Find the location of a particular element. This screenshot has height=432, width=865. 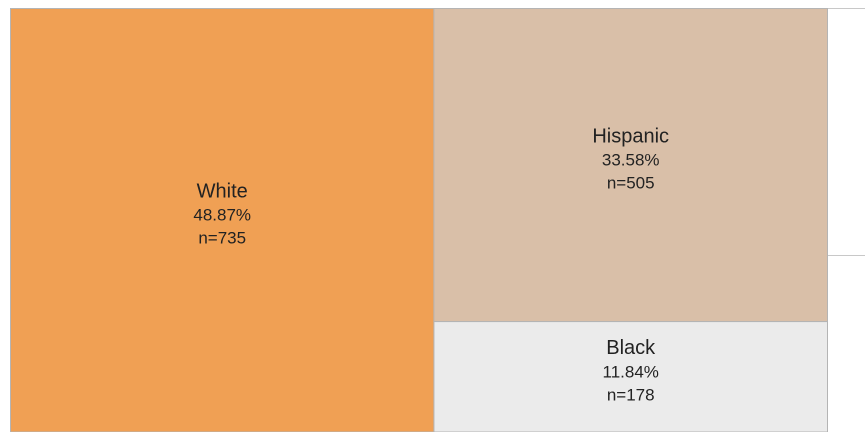

cell-count: n=505 is located at coordinates (631, 183).